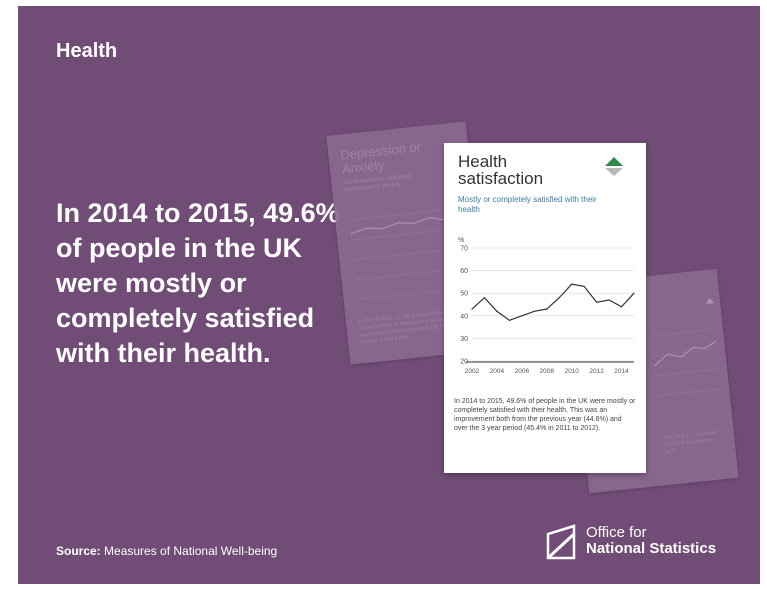  Describe the element at coordinates (614, 166) in the screenshot. I see `trend-up-icon` at that location.